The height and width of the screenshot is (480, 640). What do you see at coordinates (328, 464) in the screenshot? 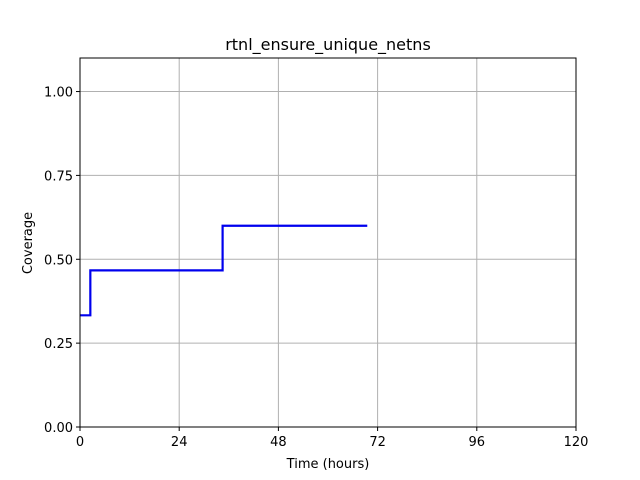
I see `x-axis-label: Time (hours)` at bounding box center [328, 464].